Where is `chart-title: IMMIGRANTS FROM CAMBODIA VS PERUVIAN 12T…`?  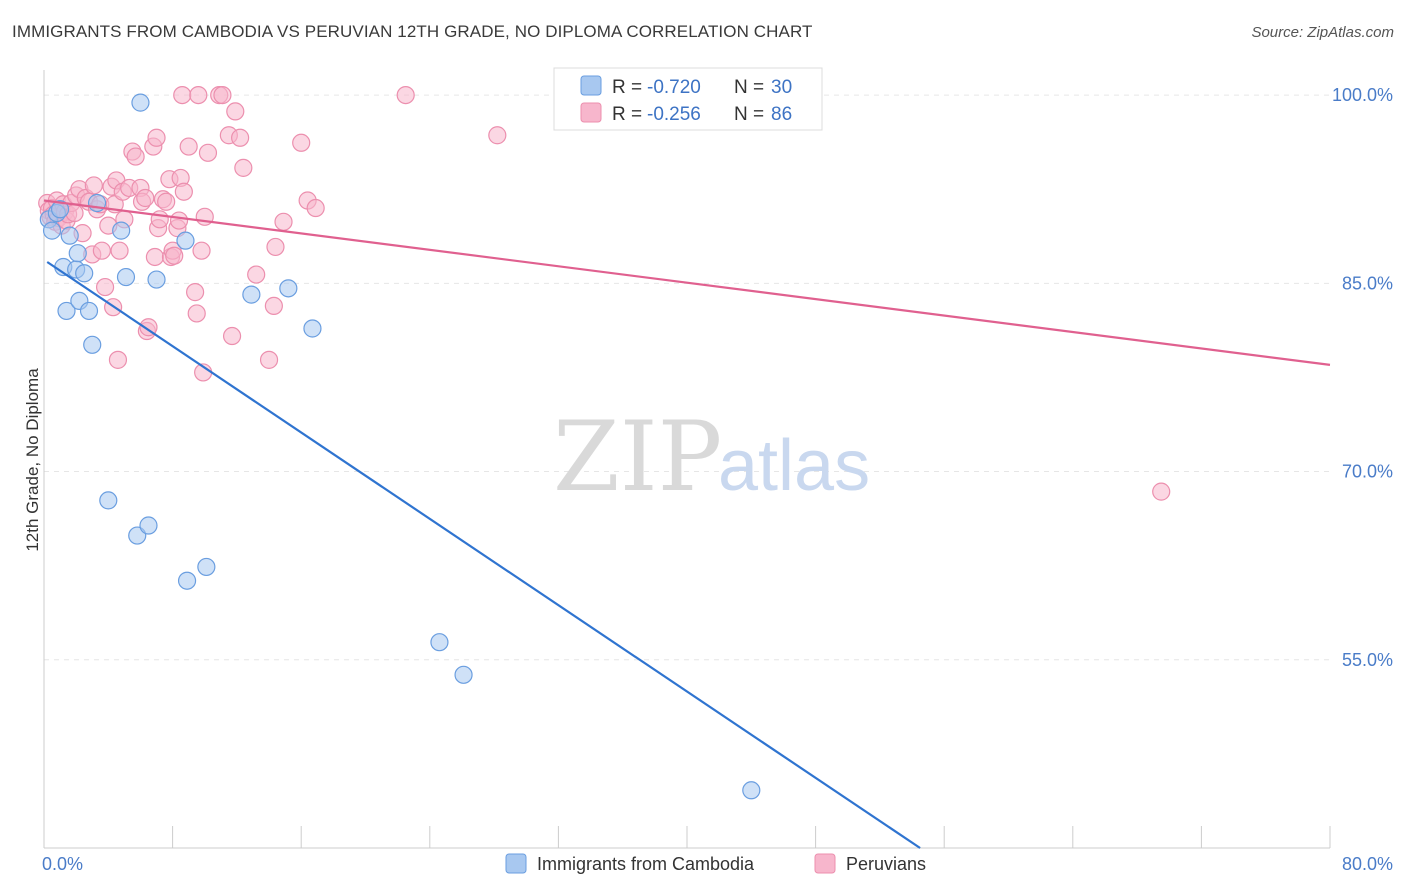
chart-title: IMMIGRANTS FROM CAMBODIA VS PERUVIAN 12T… is located at coordinates (412, 31).